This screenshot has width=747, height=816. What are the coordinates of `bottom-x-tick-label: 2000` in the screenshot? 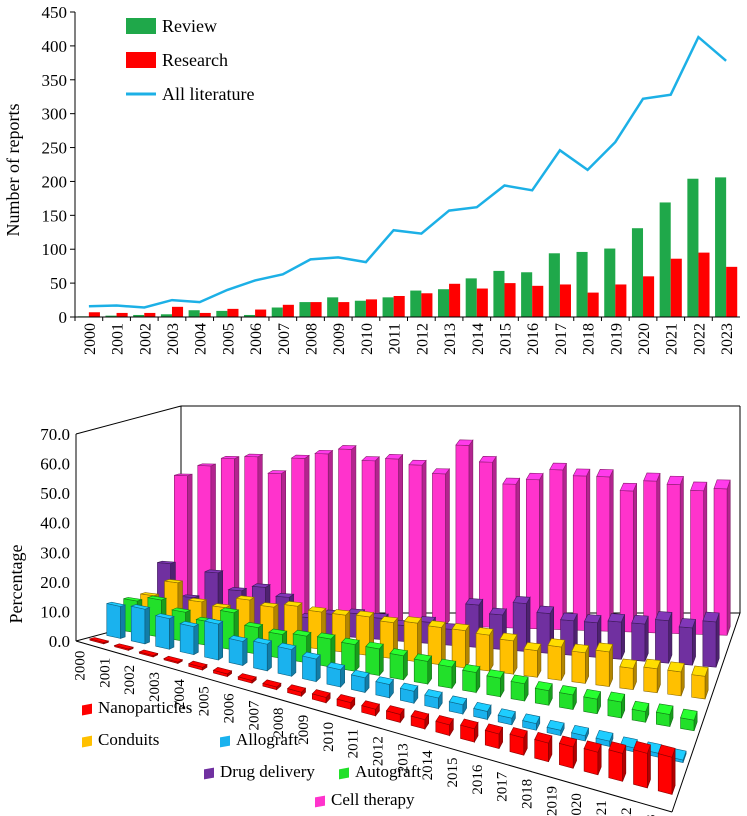 It's located at (80, 666).